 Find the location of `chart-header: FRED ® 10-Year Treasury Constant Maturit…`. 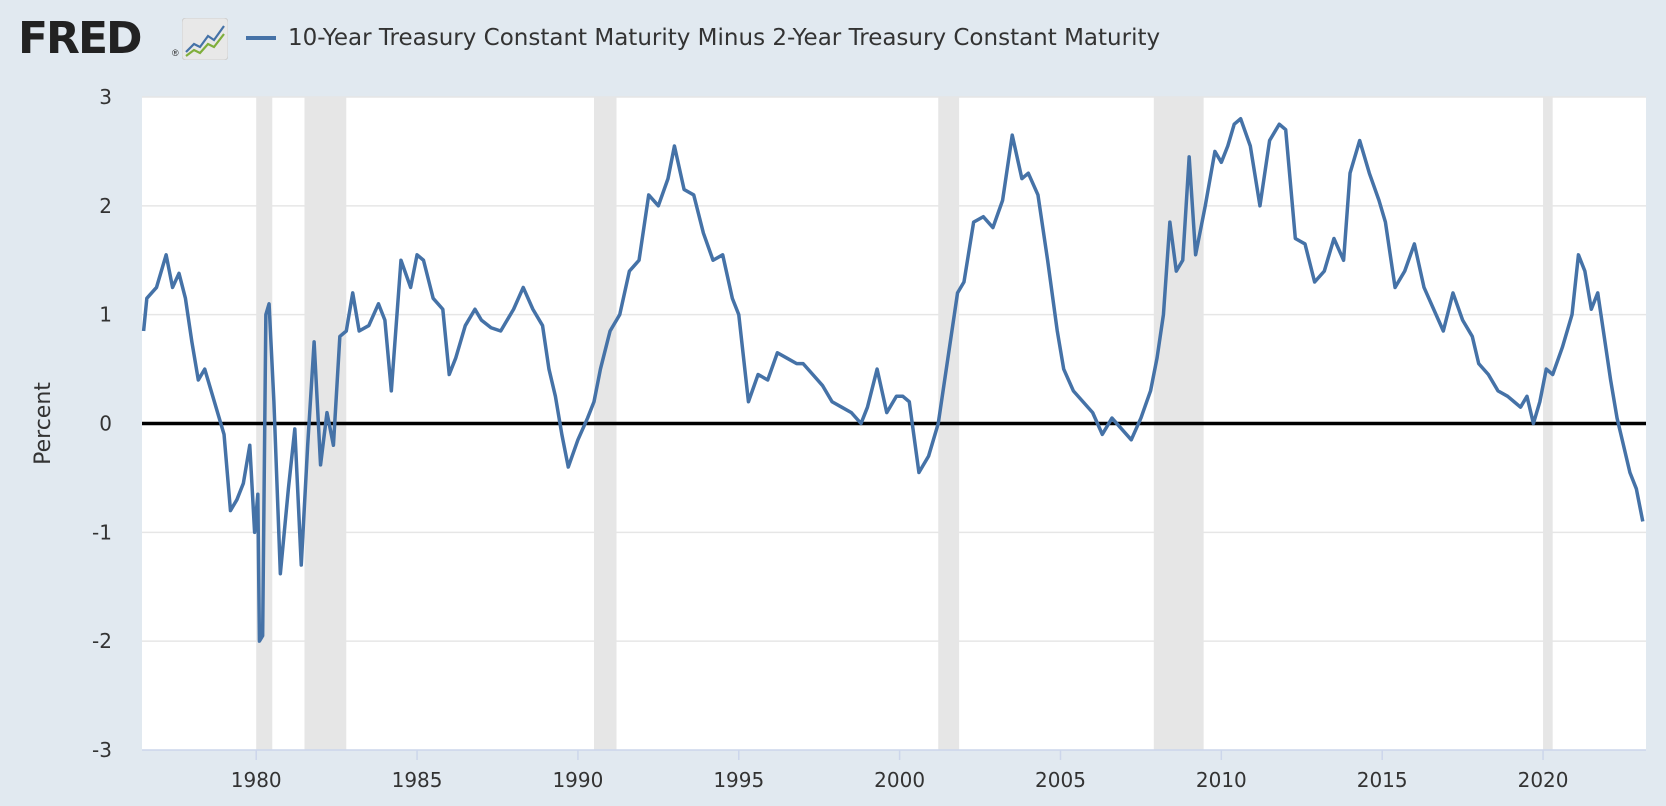

chart-header: FRED ® 10-Year Treasury Constant Maturit… is located at coordinates (833, 40).